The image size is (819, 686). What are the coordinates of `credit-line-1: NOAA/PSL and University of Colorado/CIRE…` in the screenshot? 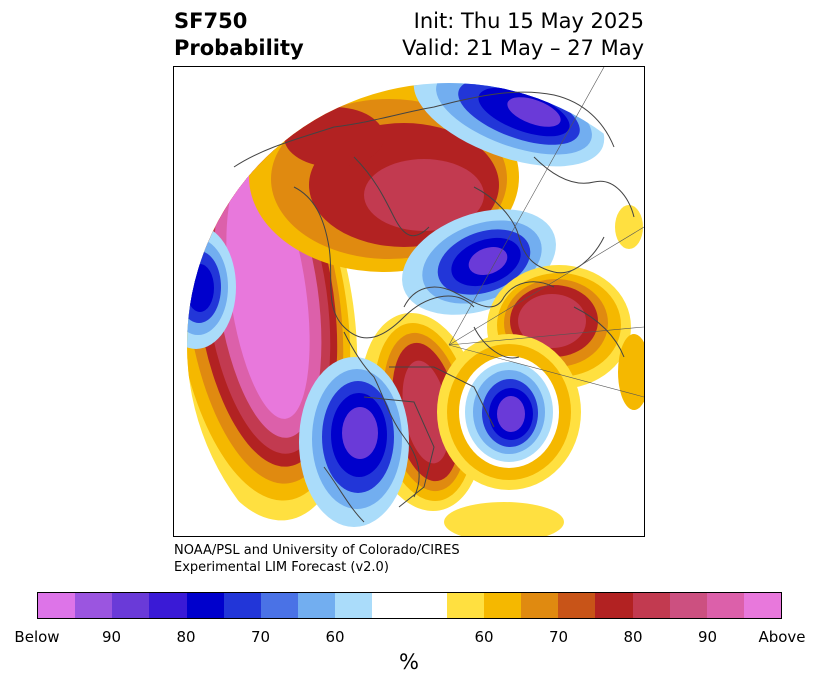 It's located at (317, 550).